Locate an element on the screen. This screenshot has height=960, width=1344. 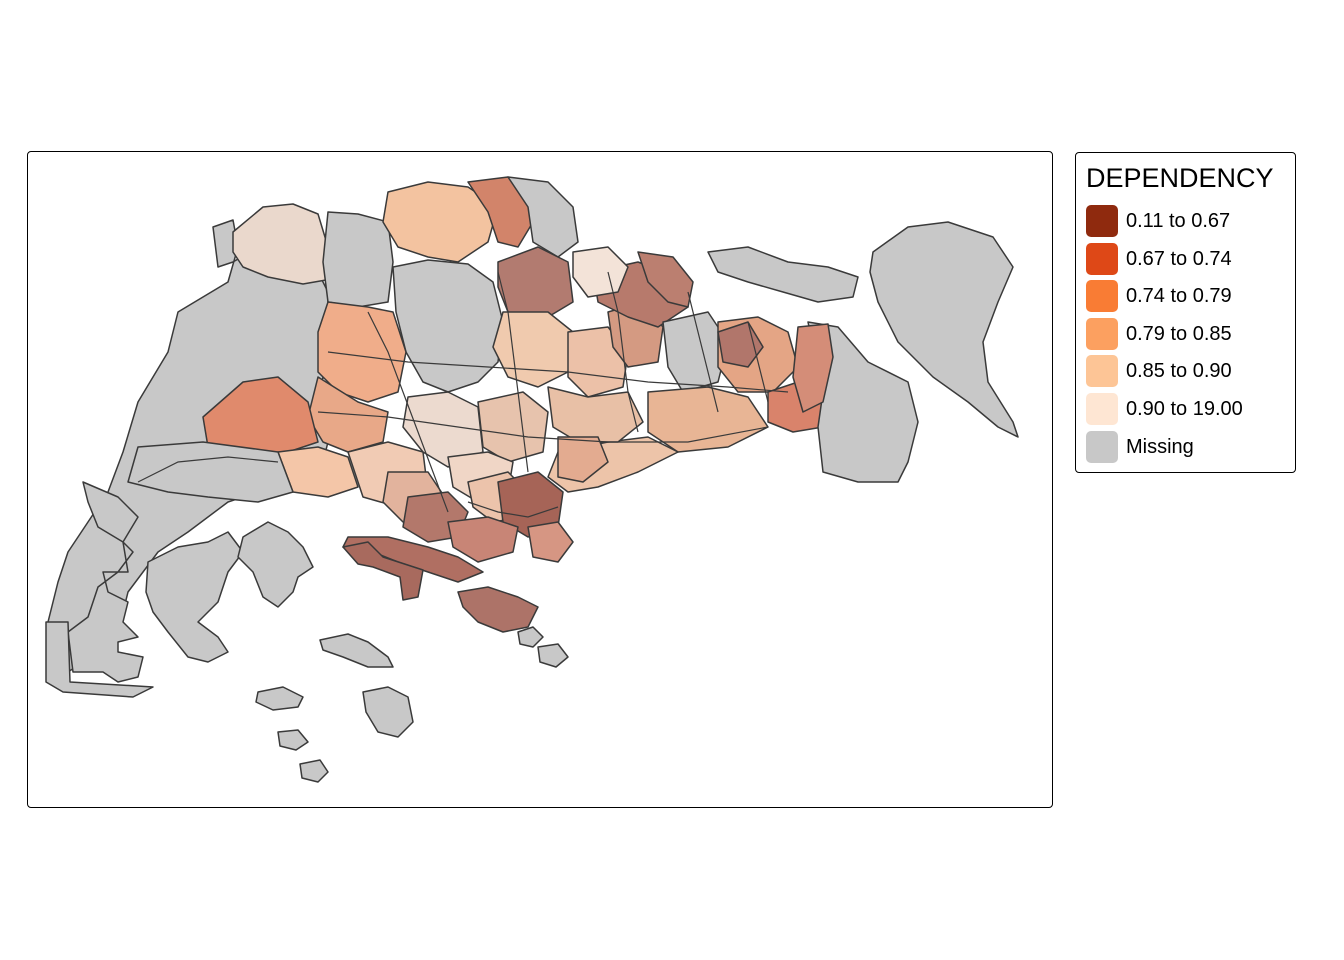
legend-label: 0.67 to 0.74 is located at coordinates (1179, 258).